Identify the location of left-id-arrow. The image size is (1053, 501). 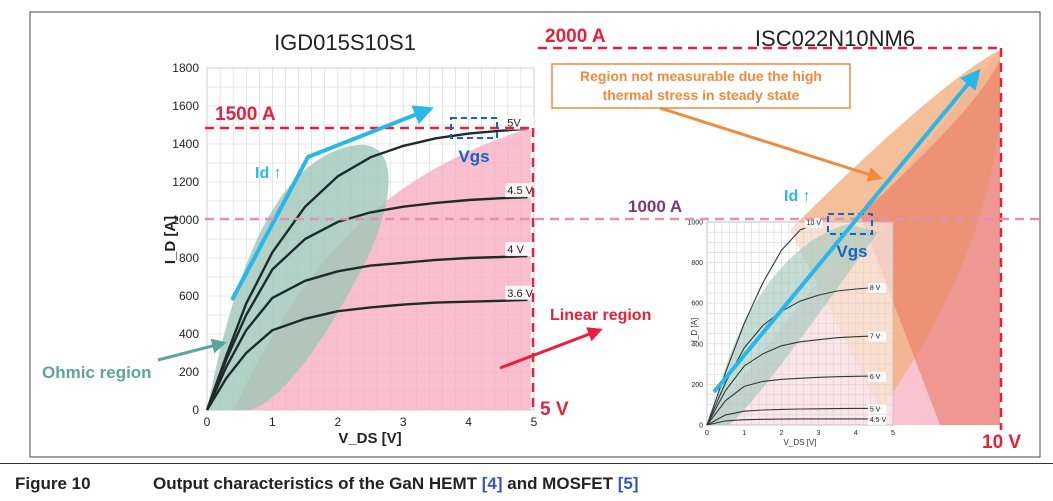
(332, 203).